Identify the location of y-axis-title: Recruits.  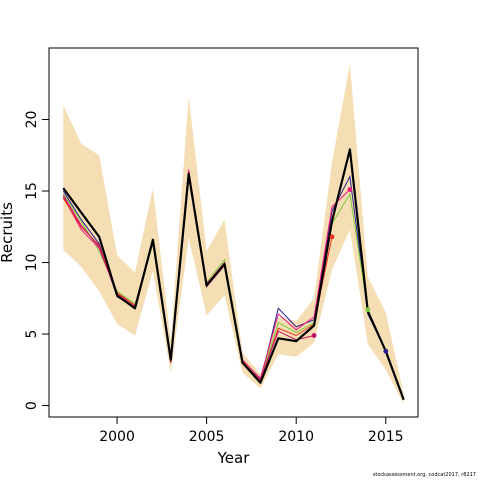
(8, 232).